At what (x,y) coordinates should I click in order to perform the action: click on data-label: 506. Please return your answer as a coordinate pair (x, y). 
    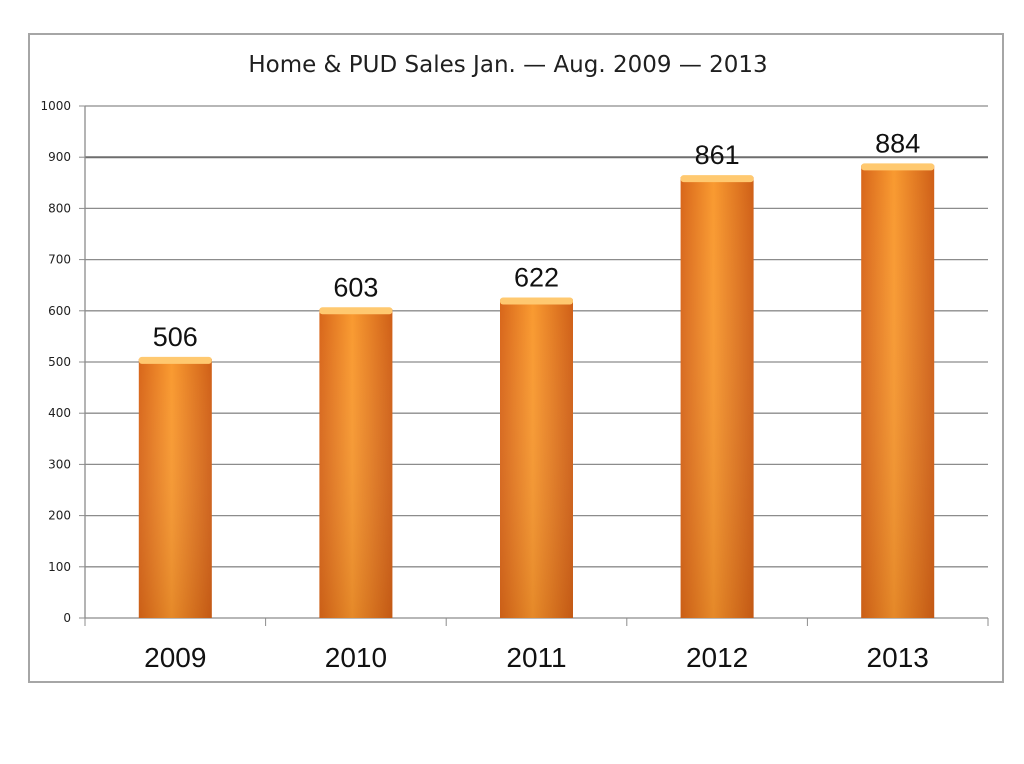
    Looking at the image, I should click on (175, 337).